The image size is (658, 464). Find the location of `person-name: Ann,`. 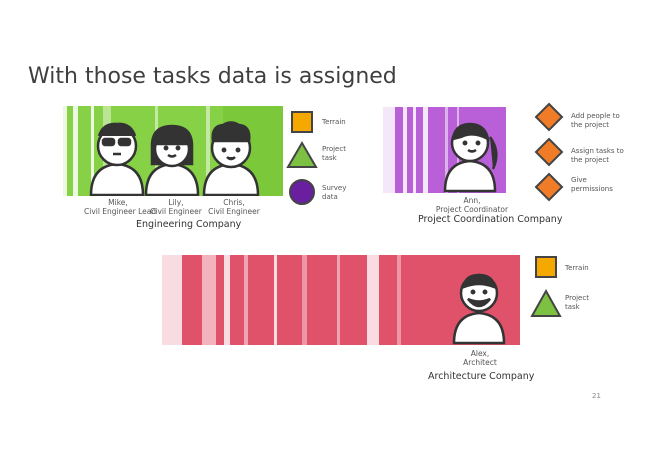

person-name: Ann, is located at coordinates (472, 200).